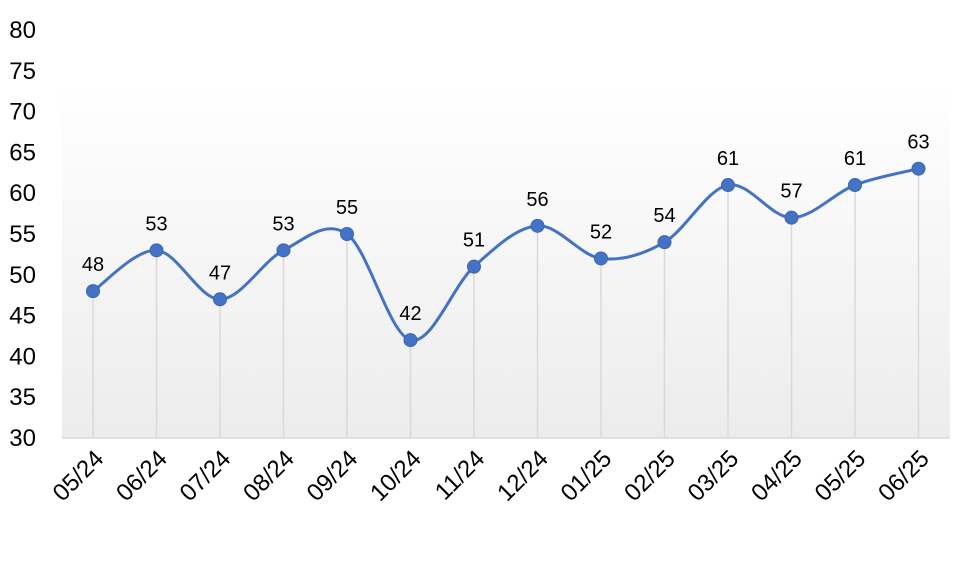 The height and width of the screenshot is (561, 976). What do you see at coordinates (537, 200) in the screenshot?
I see `data-label: 56` at bounding box center [537, 200].